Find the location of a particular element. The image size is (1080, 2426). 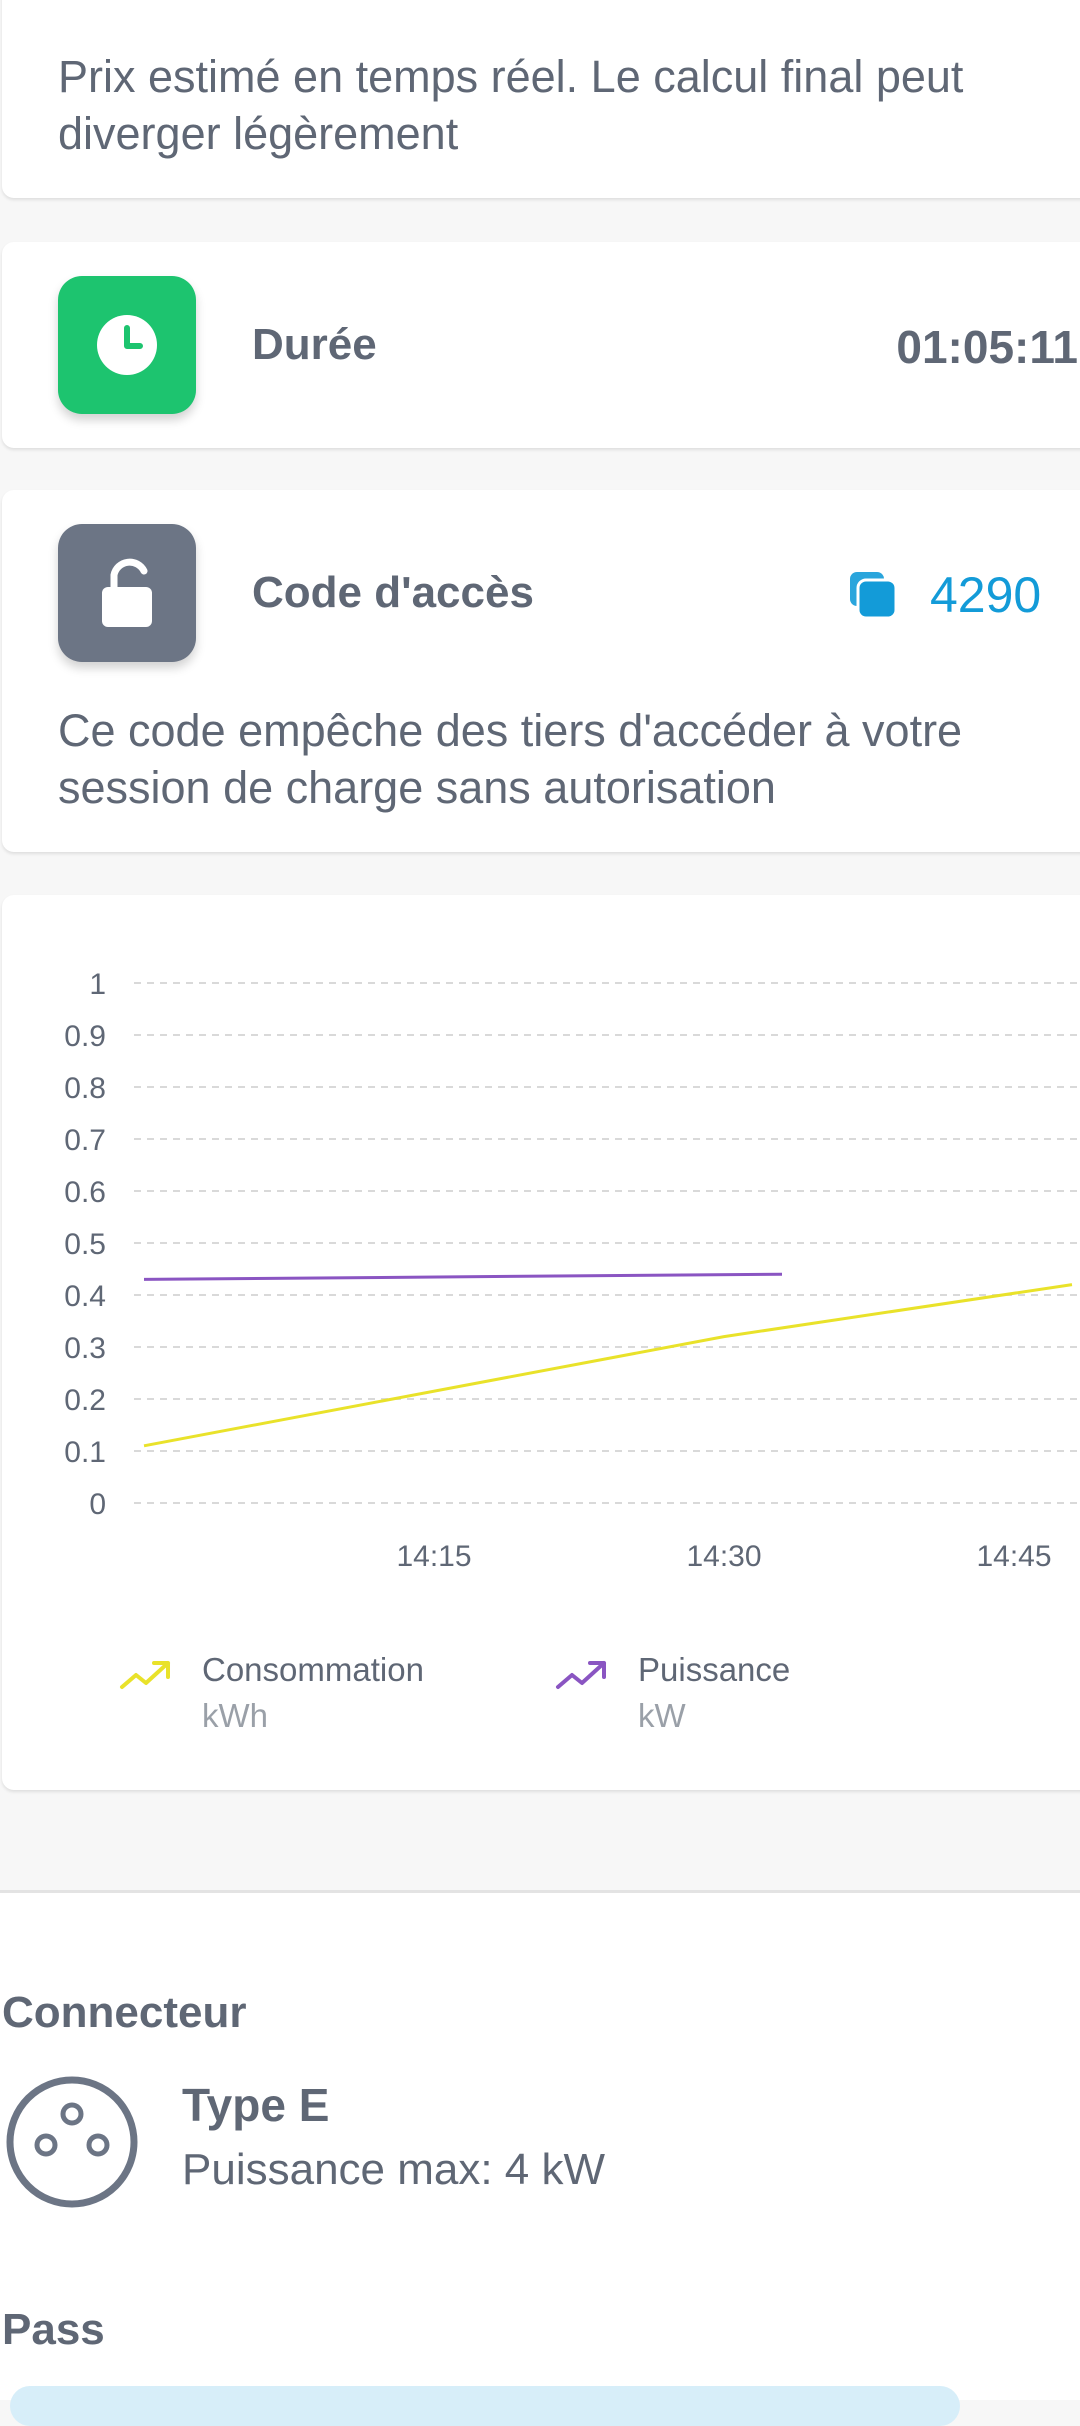

copy-icon is located at coordinates (874, 596).